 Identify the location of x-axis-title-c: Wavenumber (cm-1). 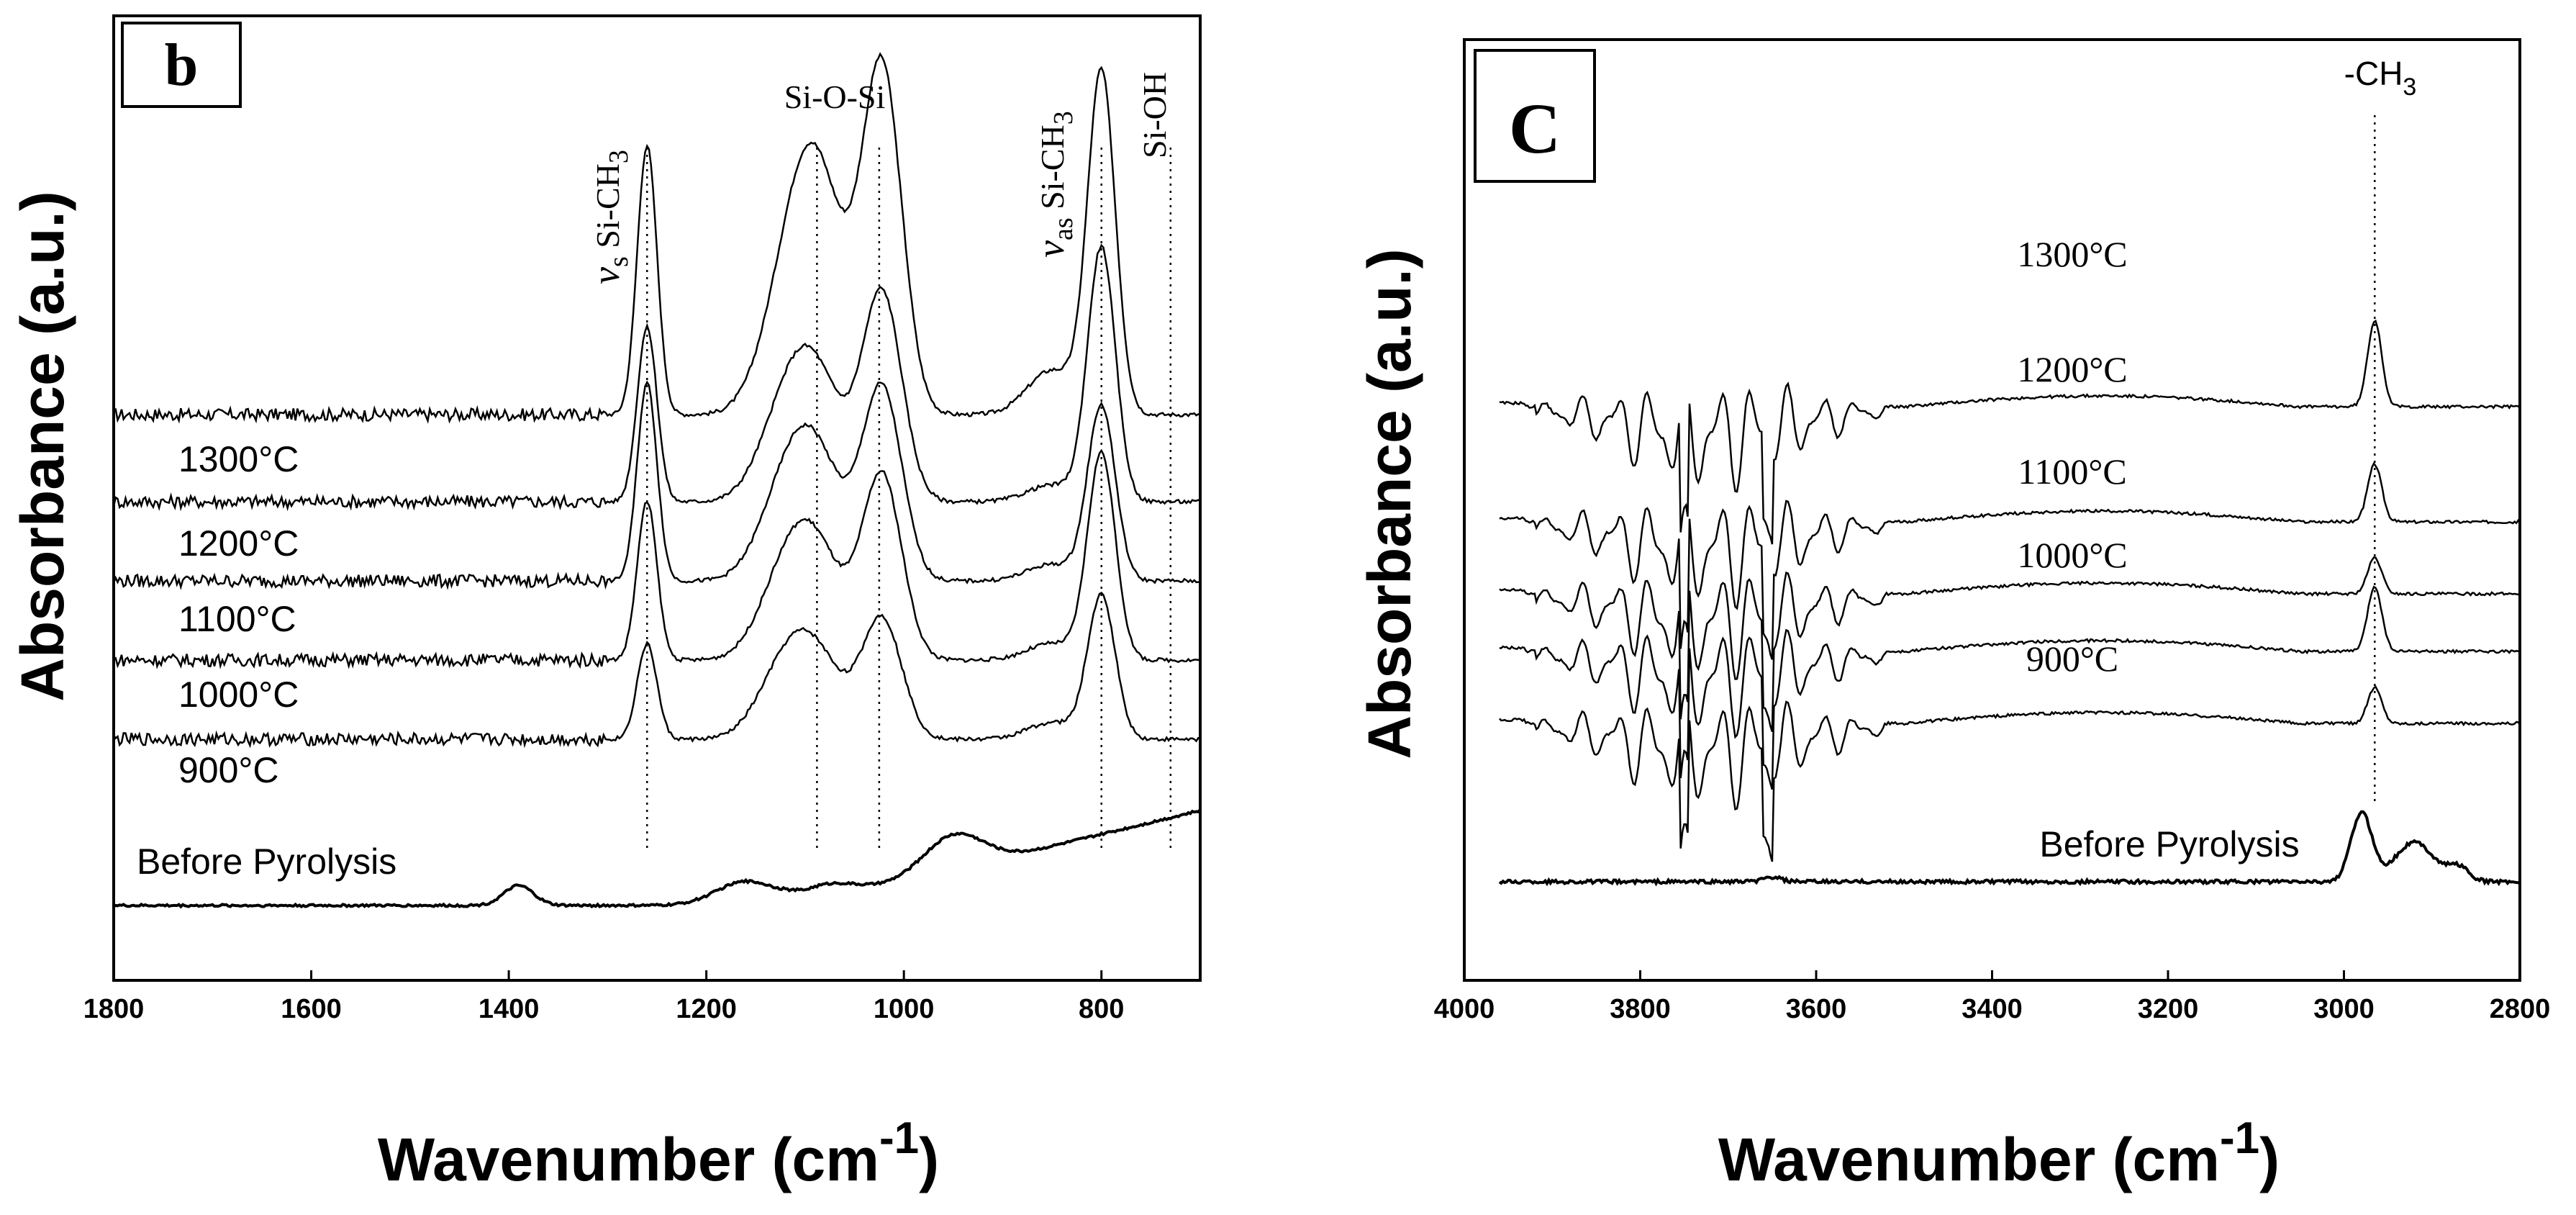
(1999, 1153).